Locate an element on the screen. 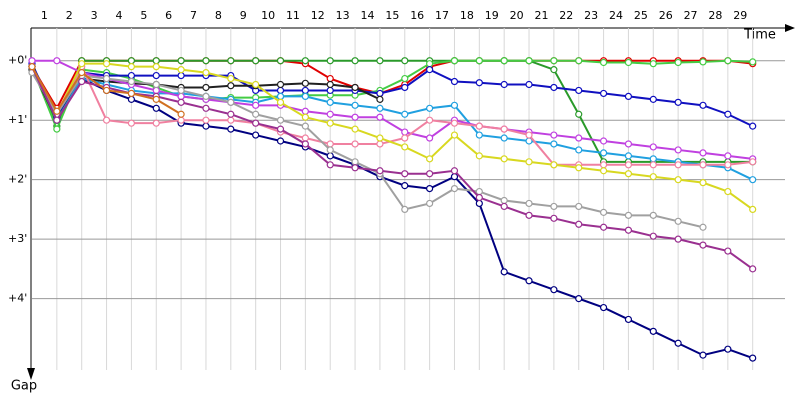 This screenshot has height=400, width=800. y-tick-label: +3' is located at coordinates (17, 238).